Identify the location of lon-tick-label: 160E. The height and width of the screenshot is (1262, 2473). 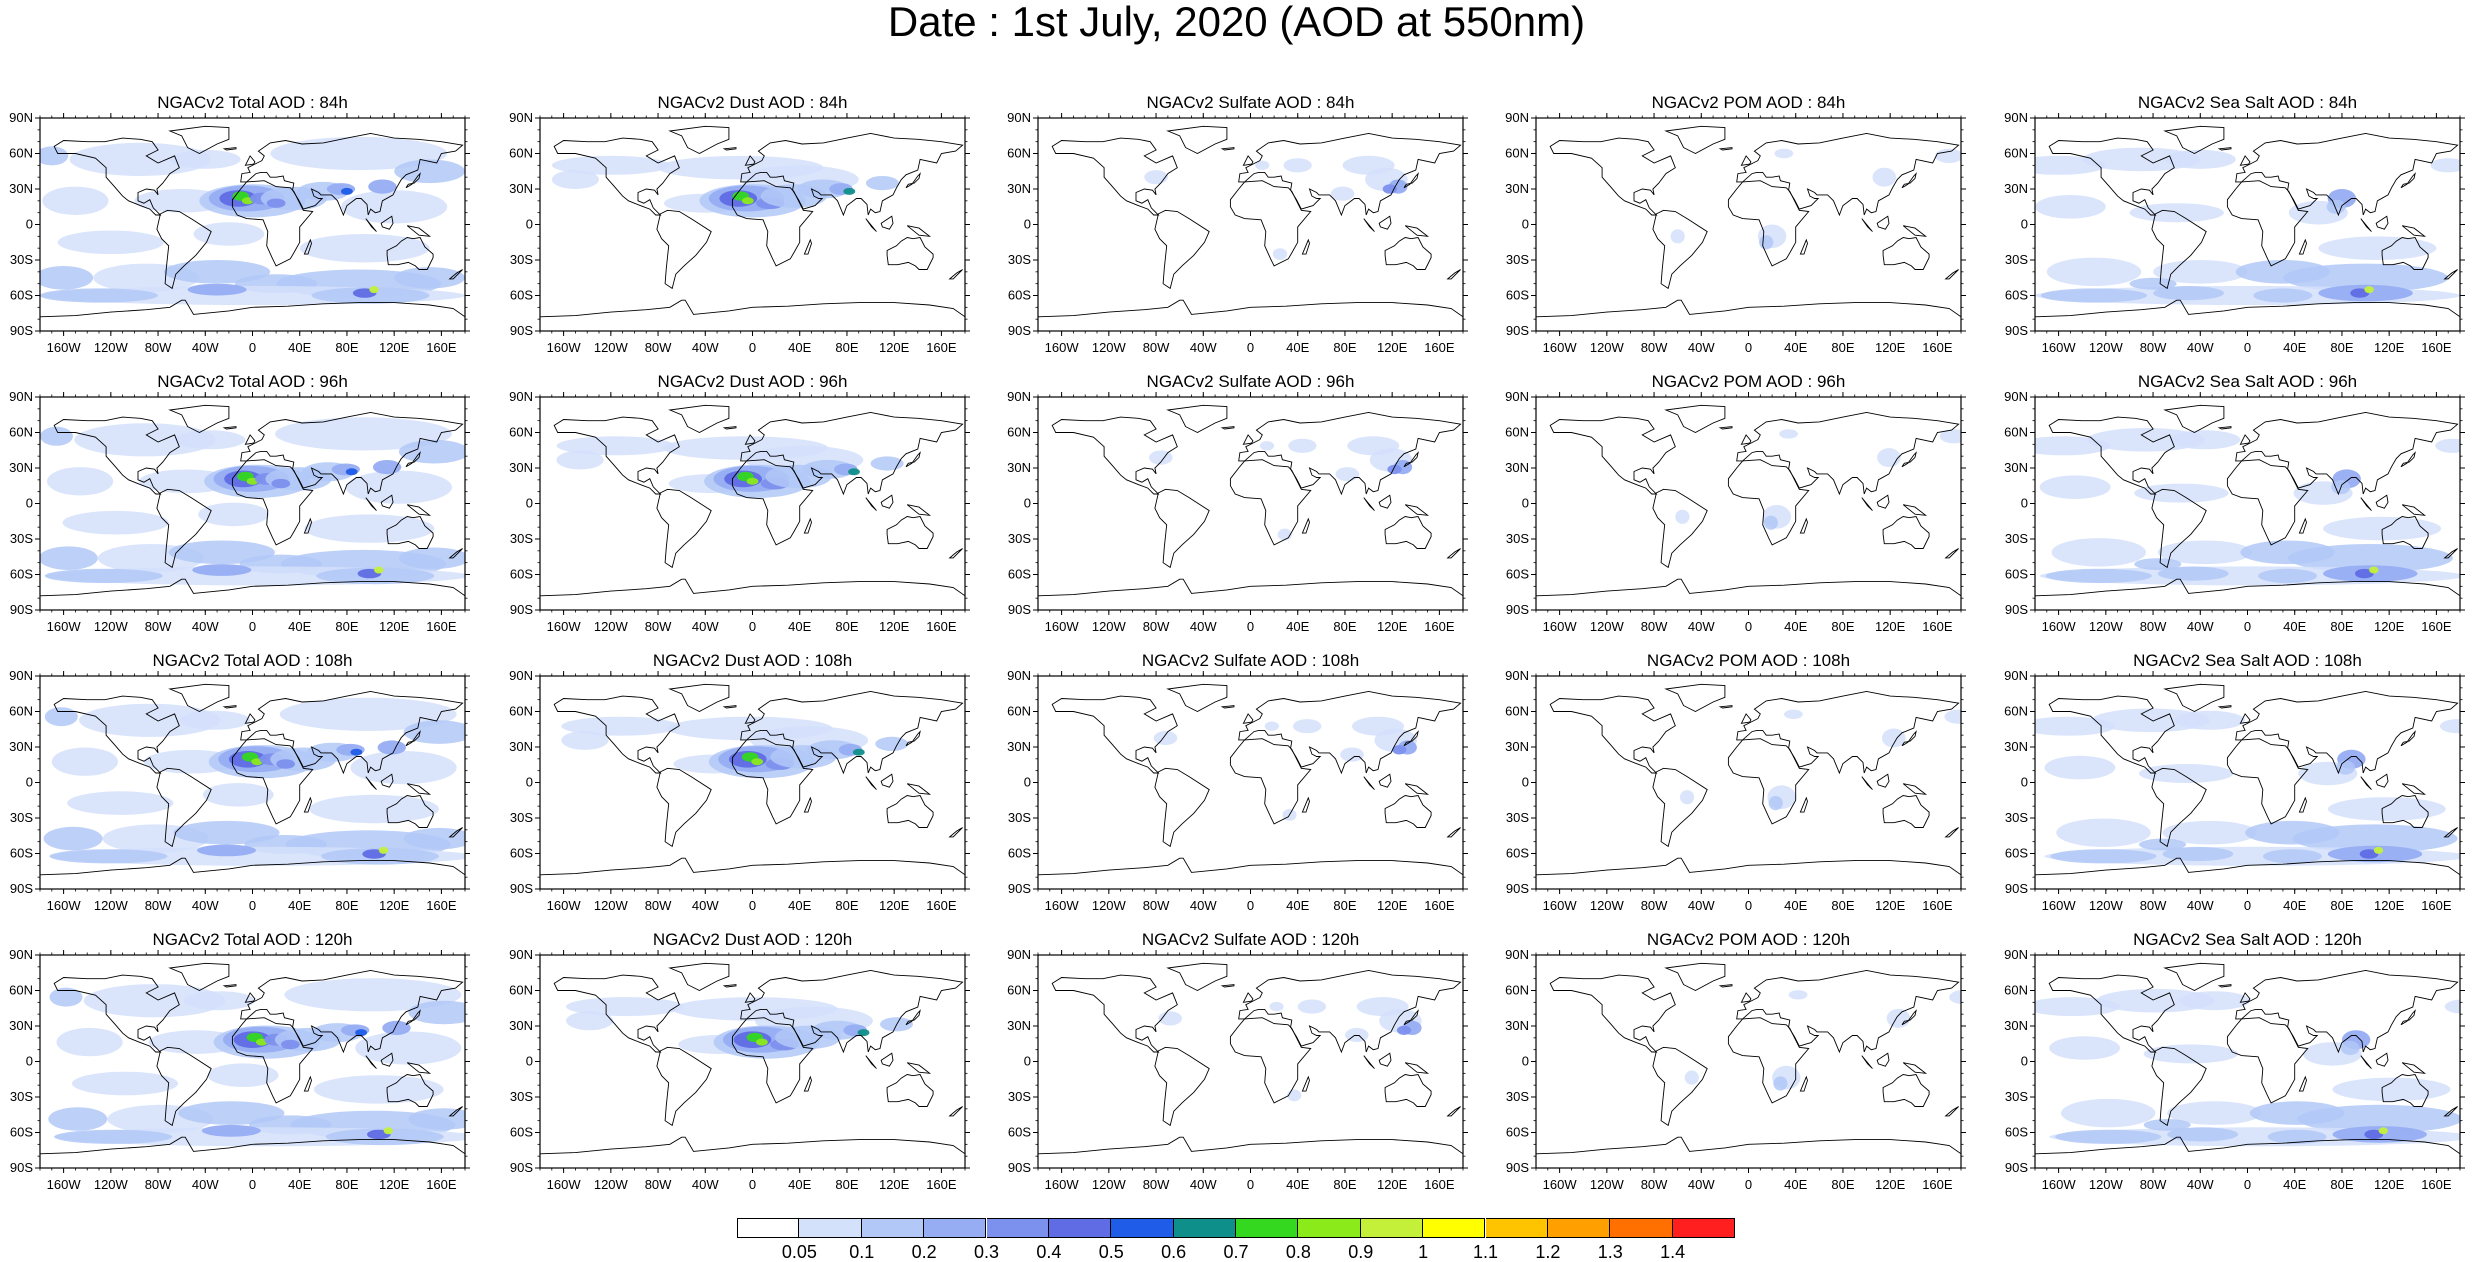
(1937, 347).